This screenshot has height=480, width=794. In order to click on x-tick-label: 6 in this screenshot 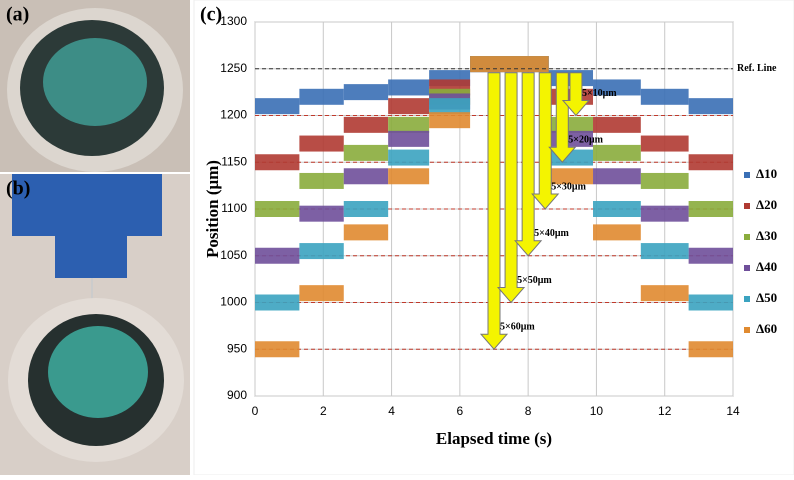, I will do `click(460, 411)`.